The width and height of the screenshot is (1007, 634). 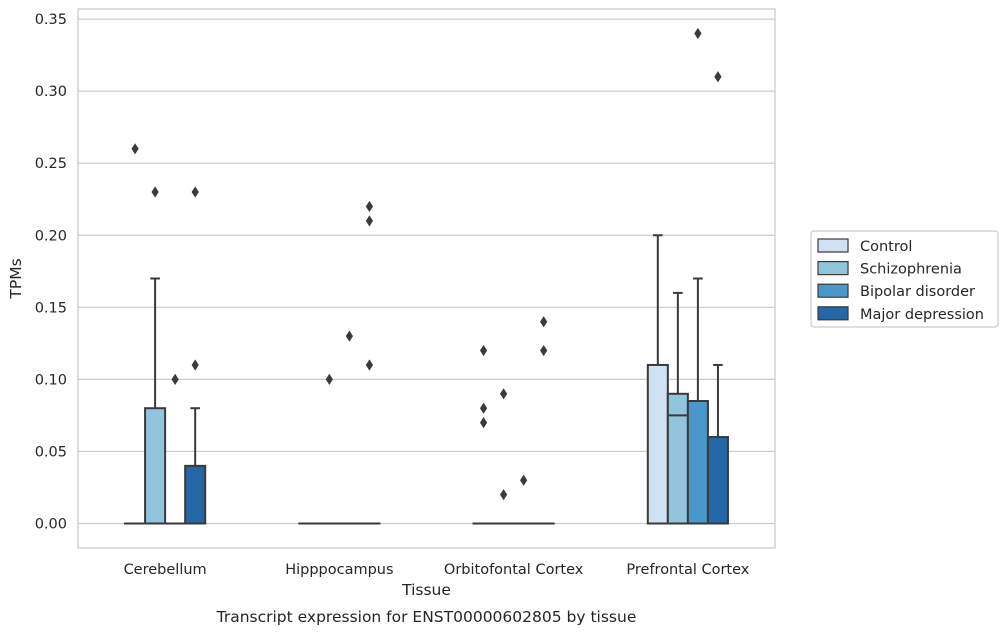 I want to click on y-tick-label: 0.05, so click(x=51, y=452).